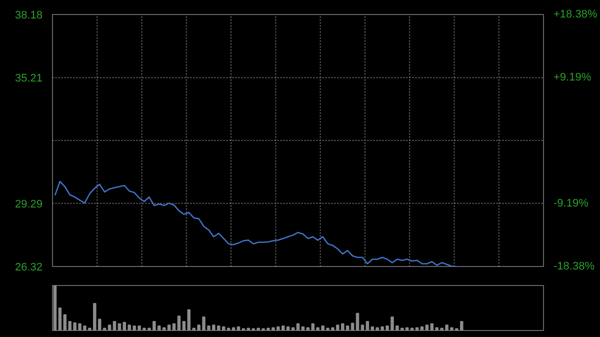 Image resolution: width=600 pixels, height=337 pixels. I want to click on y2-tick-label: -9.19%, so click(571, 204).